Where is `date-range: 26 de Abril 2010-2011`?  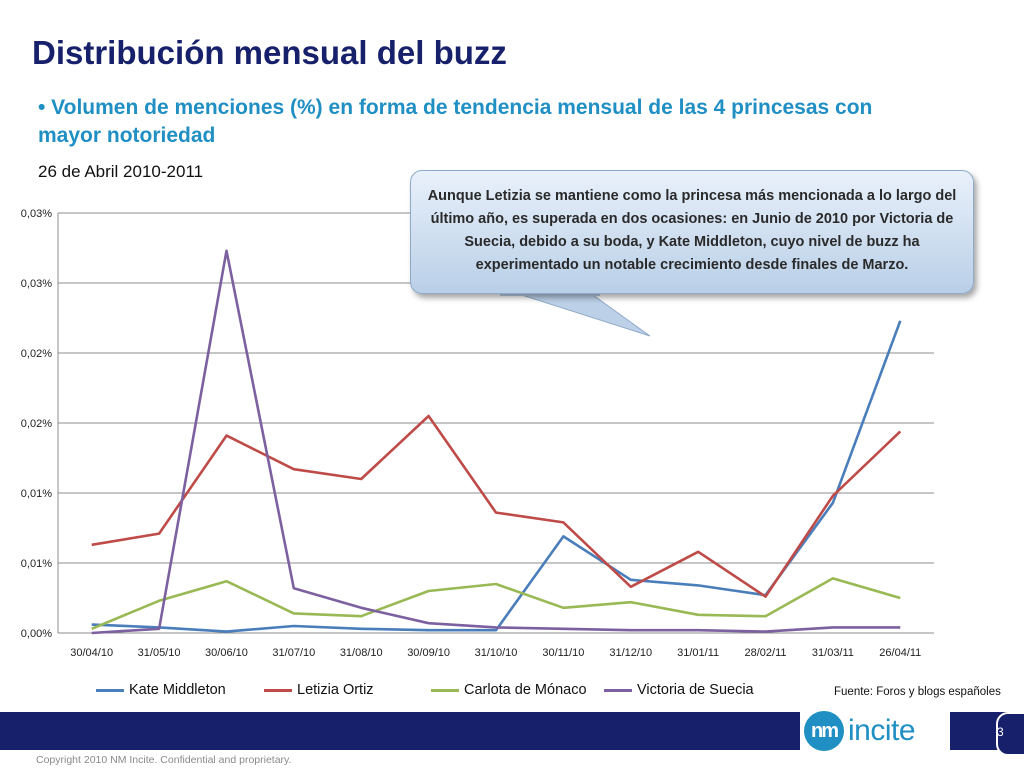 date-range: 26 de Abril 2010-2011 is located at coordinates (121, 171).